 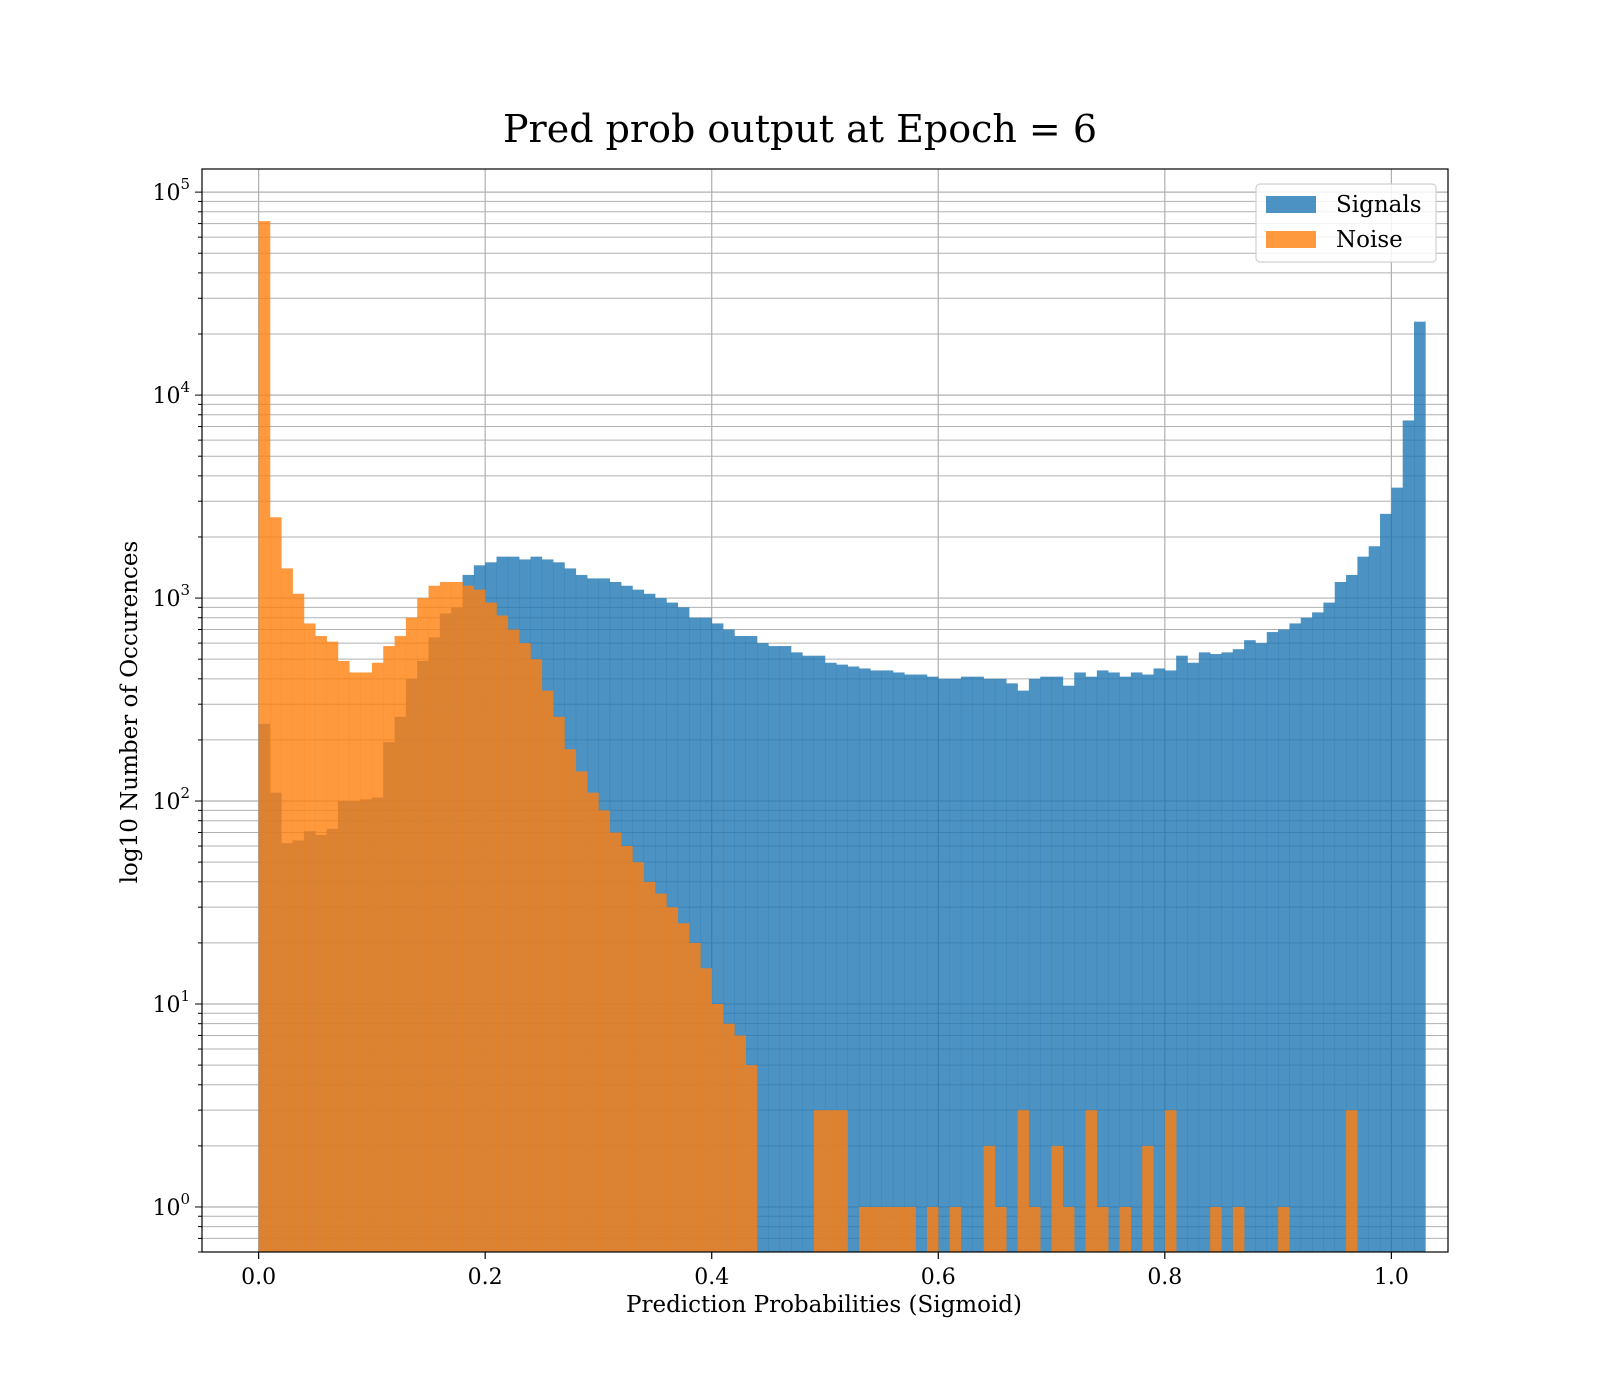 What do you see at coordinates (171, 799) in the screenshot?
I see `y-tick-label: 10²` at bounding box center [171, 799].